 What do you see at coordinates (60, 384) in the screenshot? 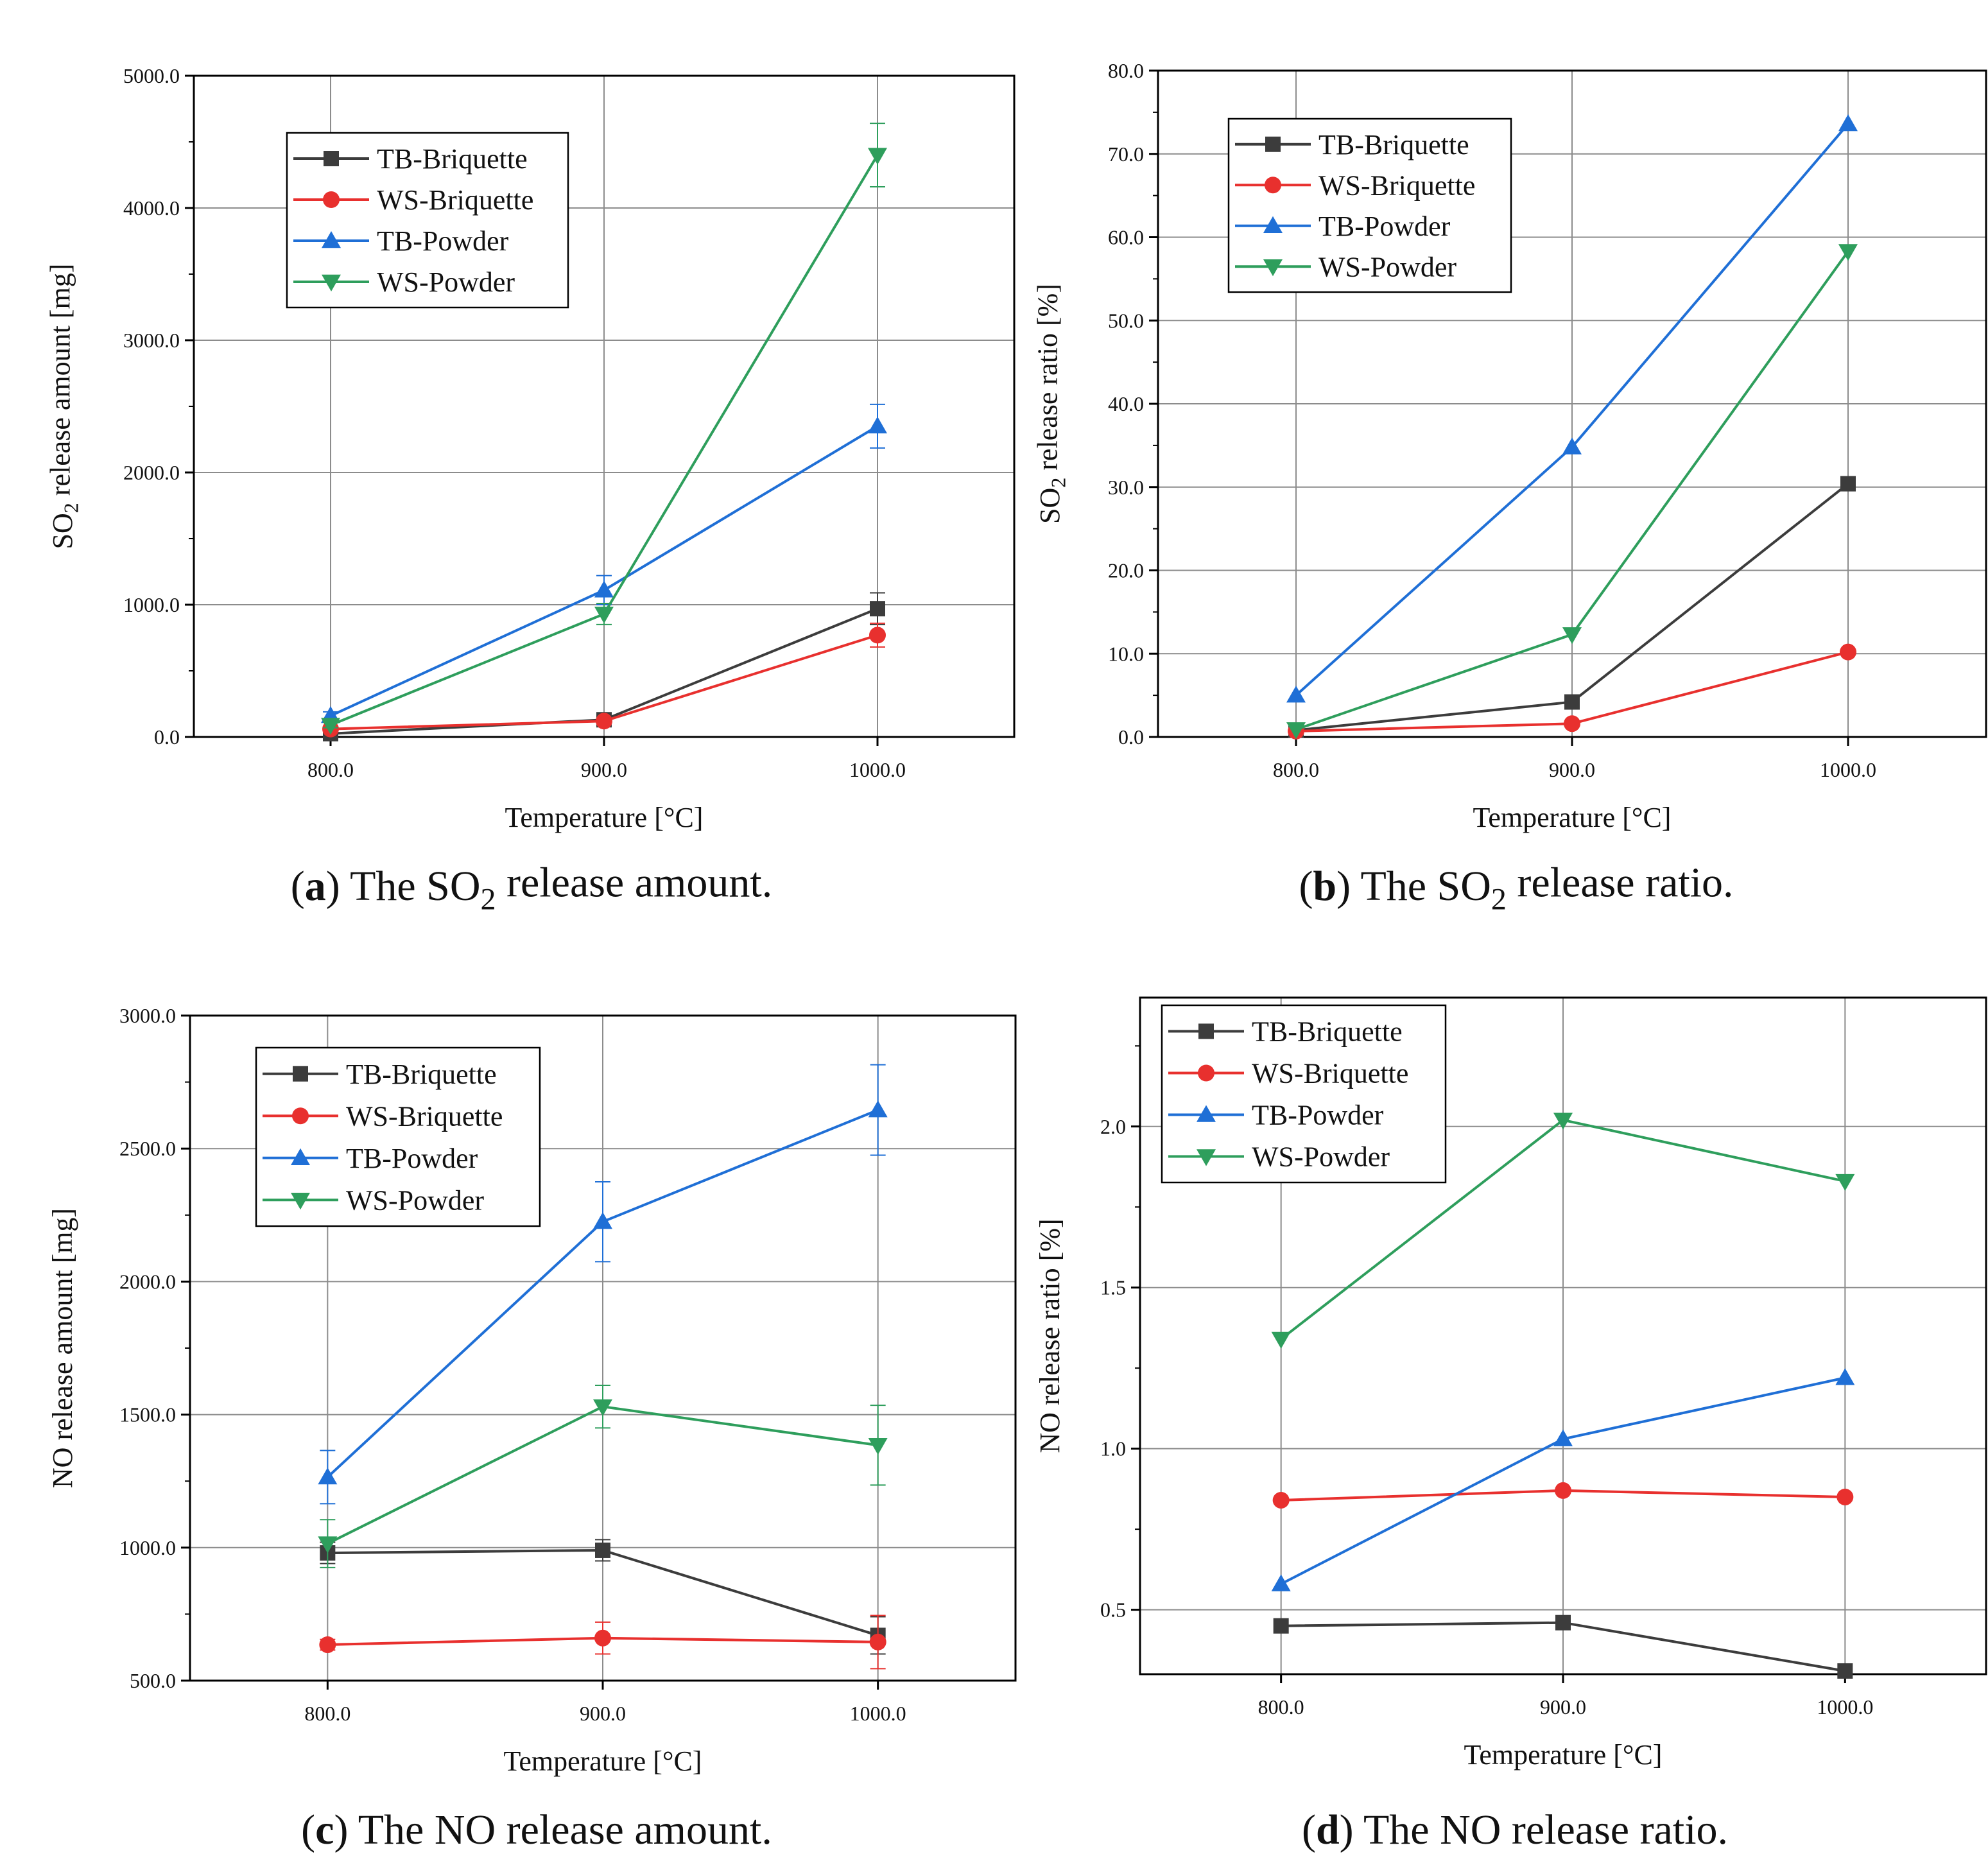
I see `y-axis-label-text-rest: release amount [mg]` at bounding box center [60, 384].